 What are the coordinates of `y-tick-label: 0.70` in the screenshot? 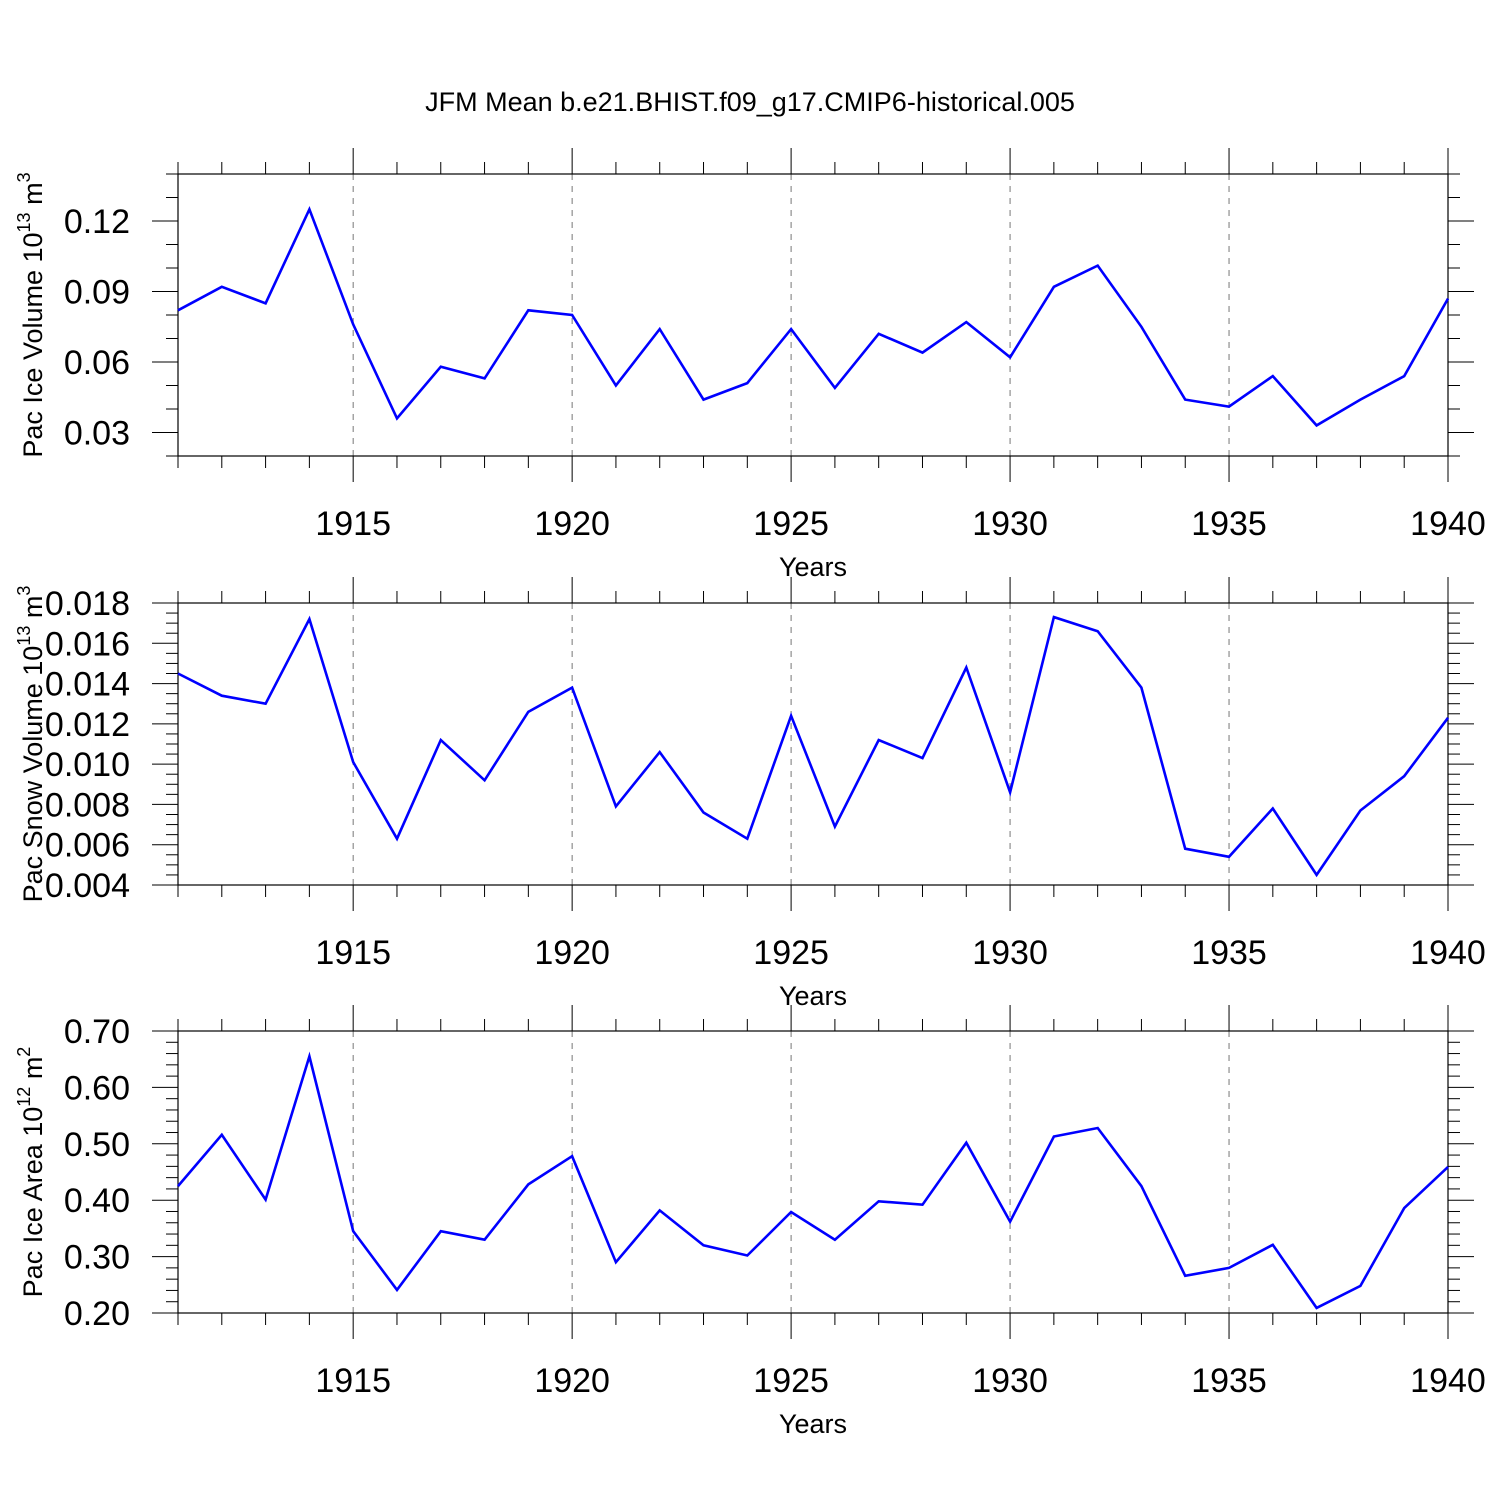 It's located at (97, 1032).